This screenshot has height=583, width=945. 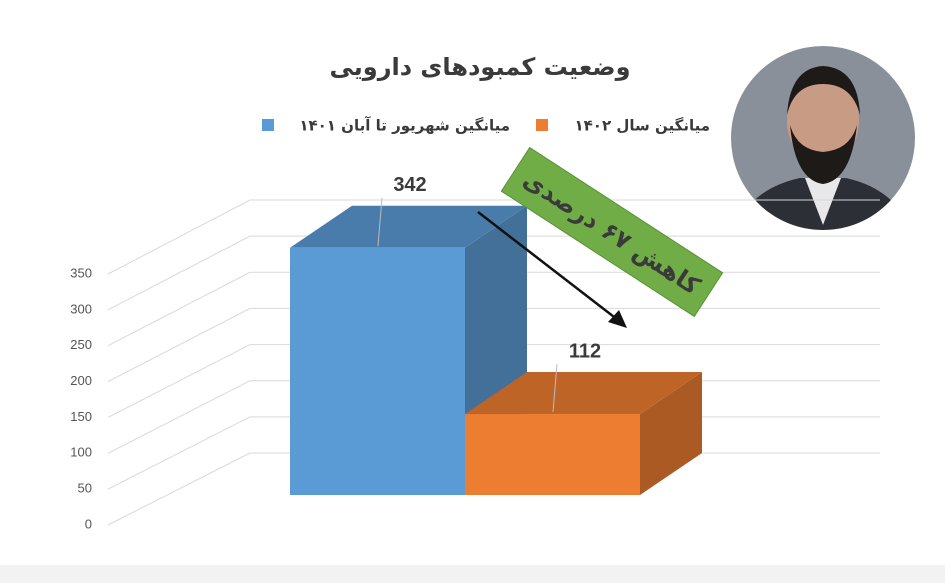 What do you see at coordinates (480, 67) in the screenshot?
I see `chart-title: وضعیت کمبودهای دارویی` at bounding box center [480, 67].